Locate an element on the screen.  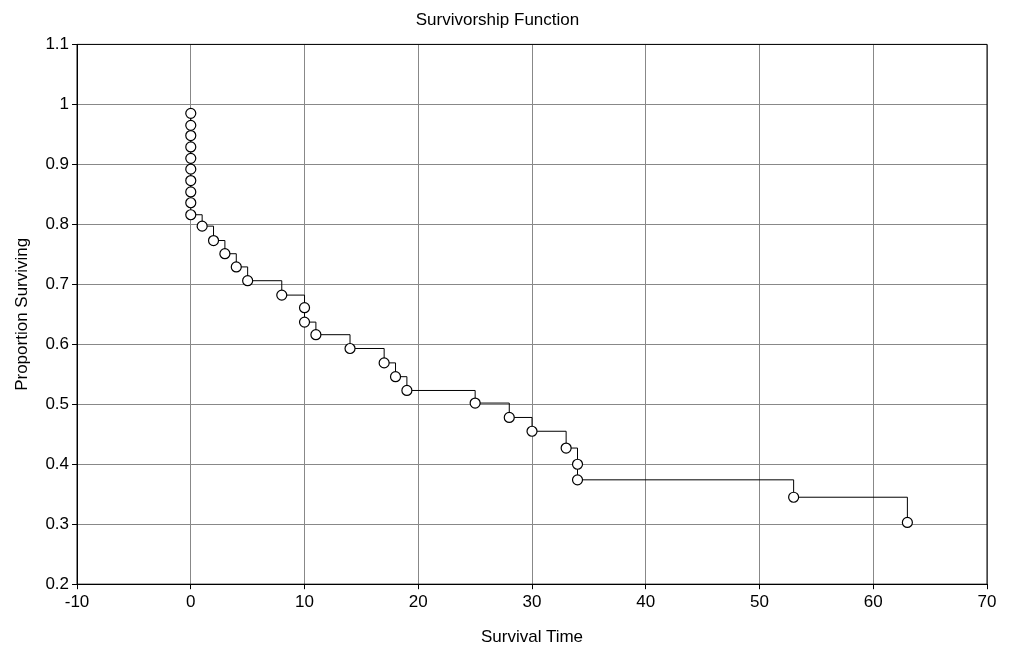
x-tick-label: 70 is located at coordinates (987, 602).